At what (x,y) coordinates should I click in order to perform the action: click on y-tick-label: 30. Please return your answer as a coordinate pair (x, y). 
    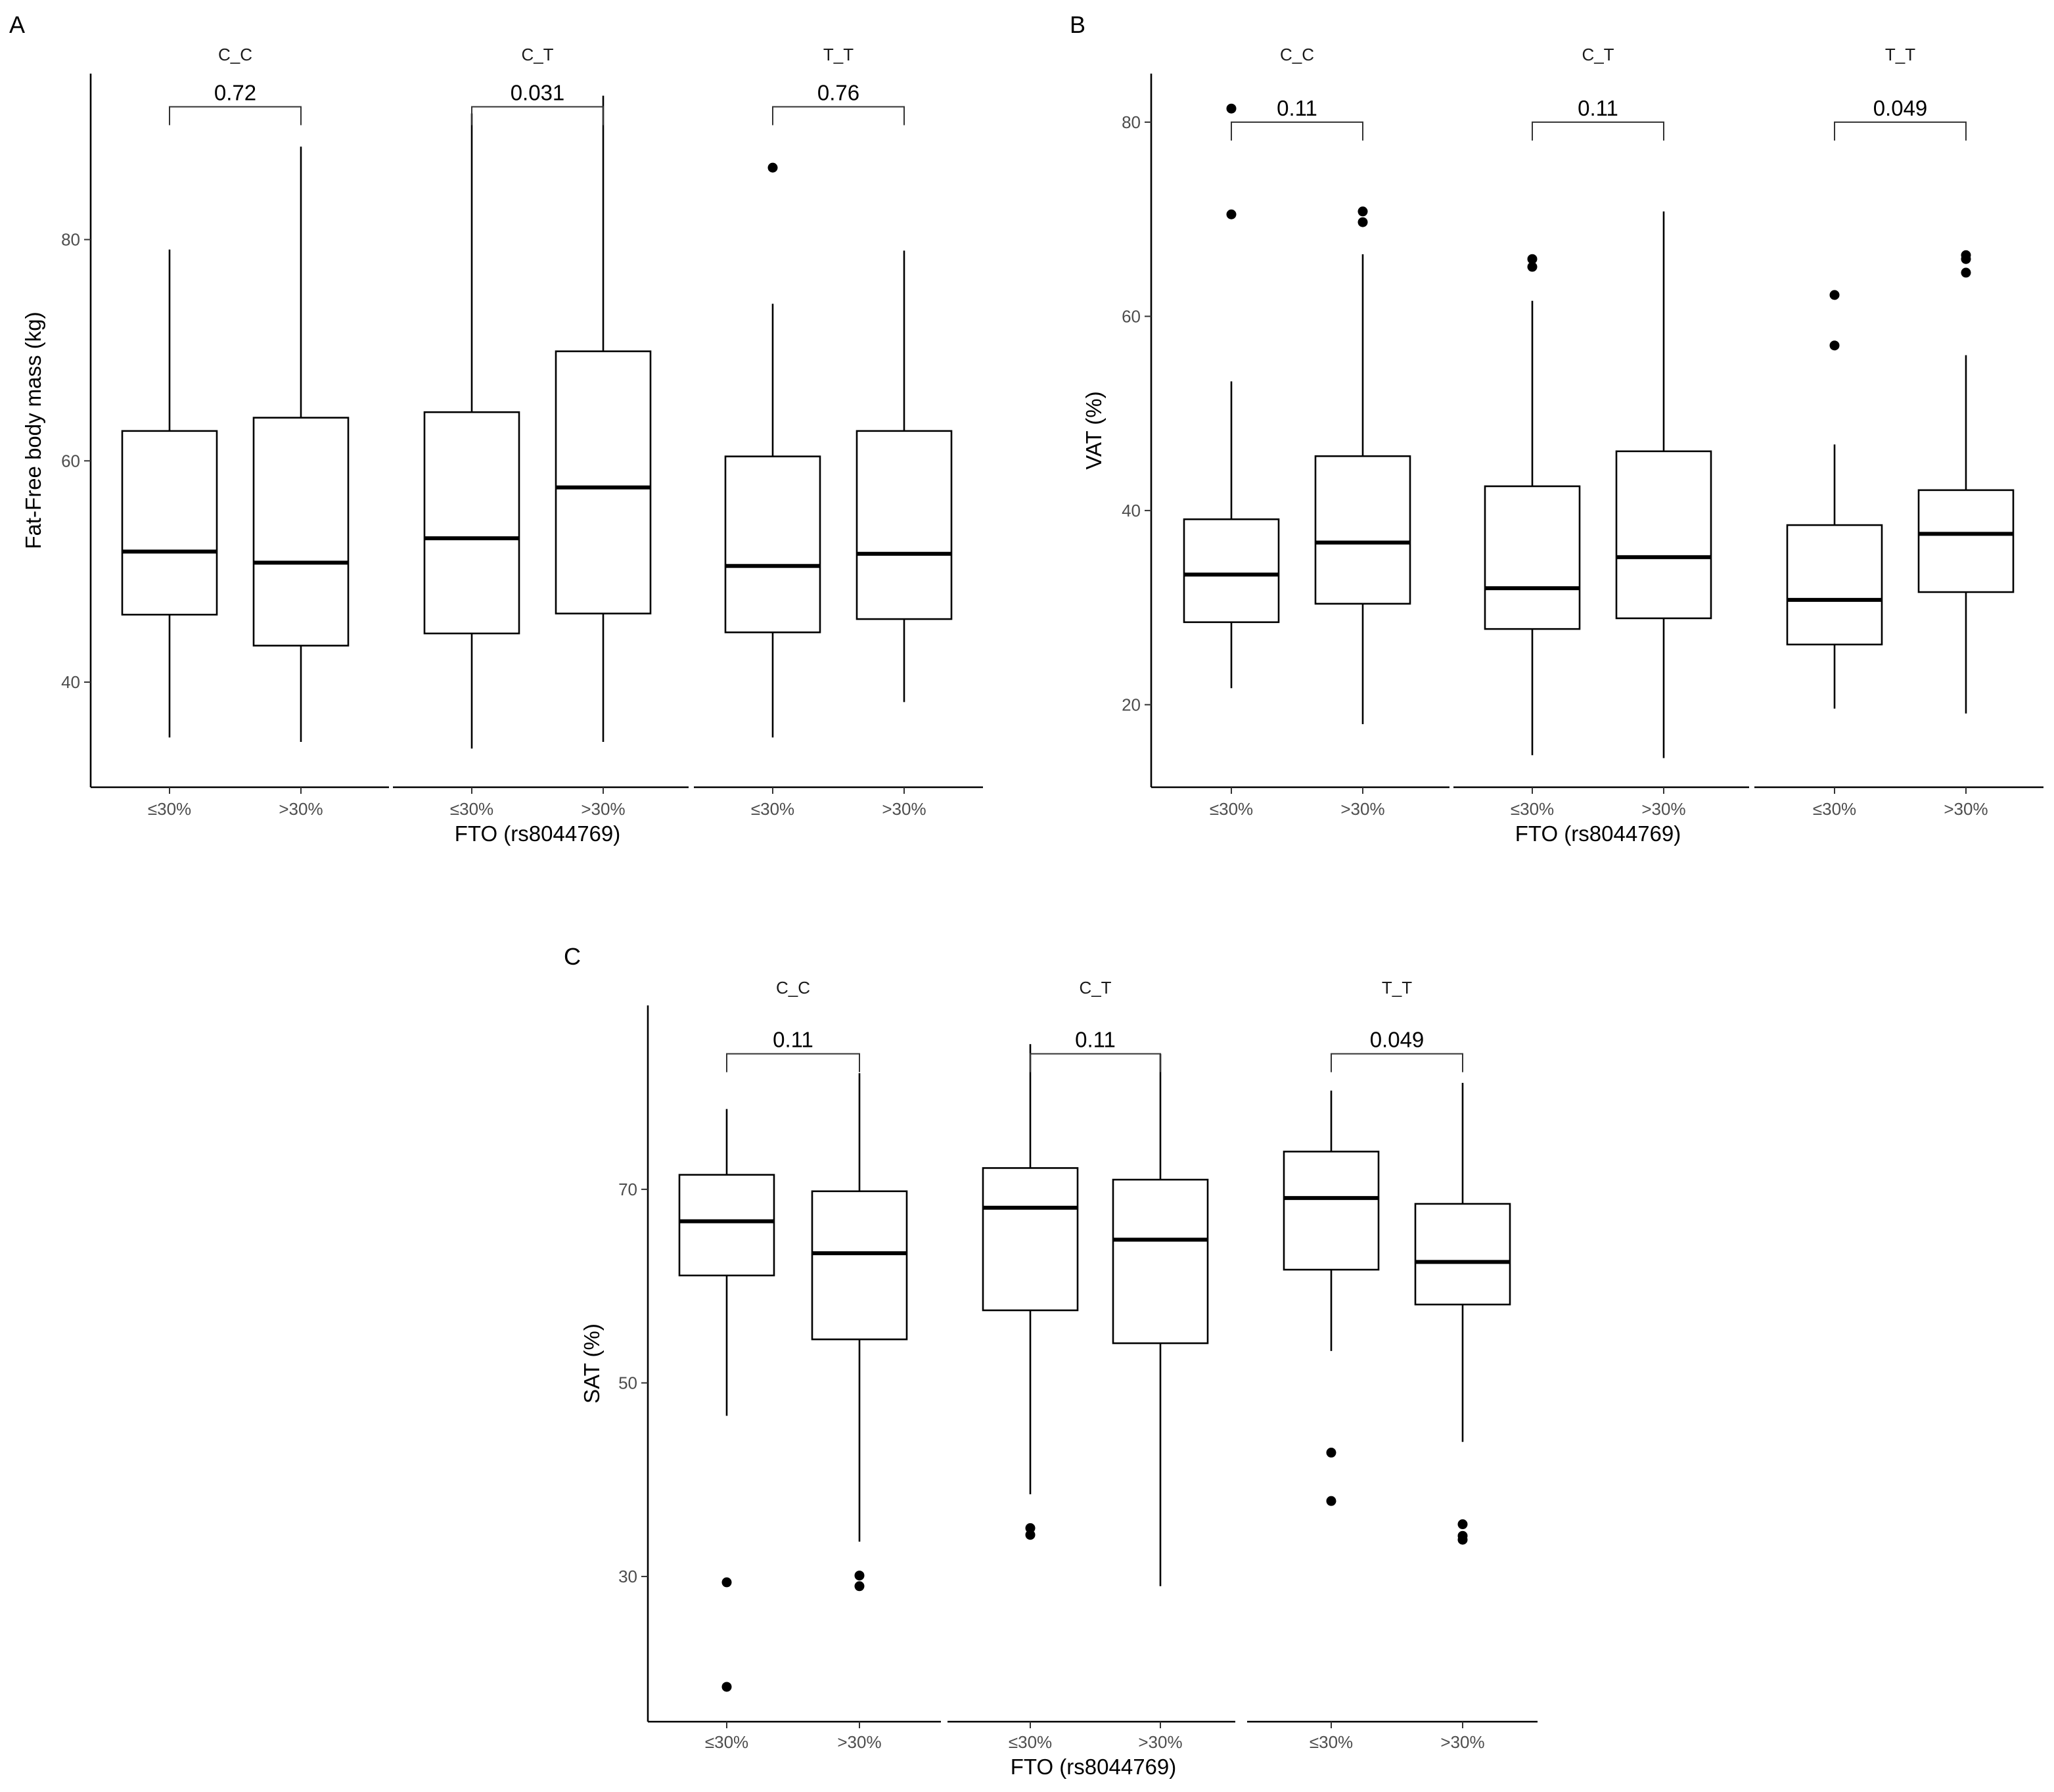
    Looking at the image, I should click on (628, 1576).